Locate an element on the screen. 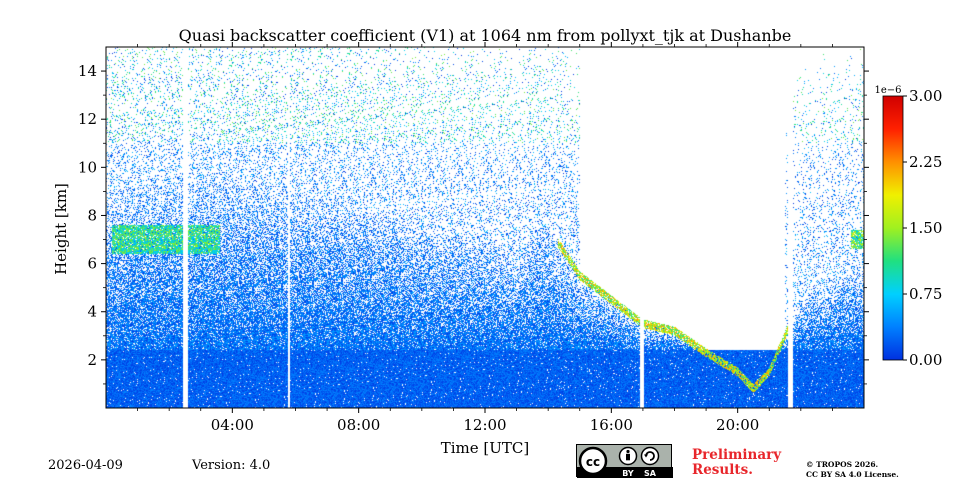 Image resolution: width=960 pixels, height=482 pixels. y-tick-label: 2 is located at coordinates (92, 360).